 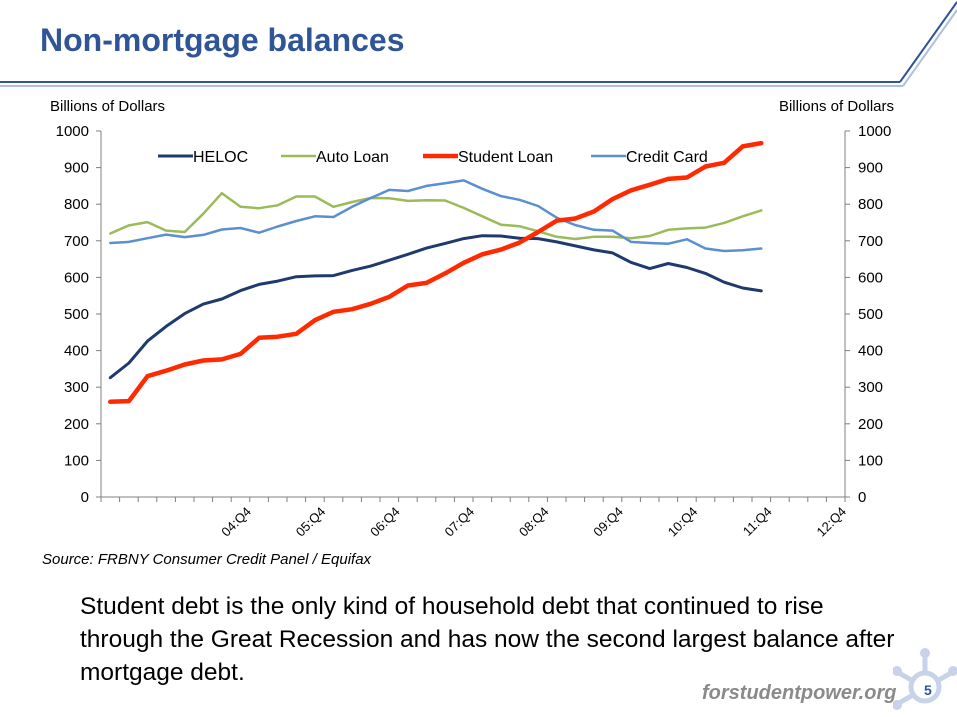 What do you see at coordinates (870, 277) in the screenshot?
I see `y-tick-label-right: 600` at bounding box center [870, 277].